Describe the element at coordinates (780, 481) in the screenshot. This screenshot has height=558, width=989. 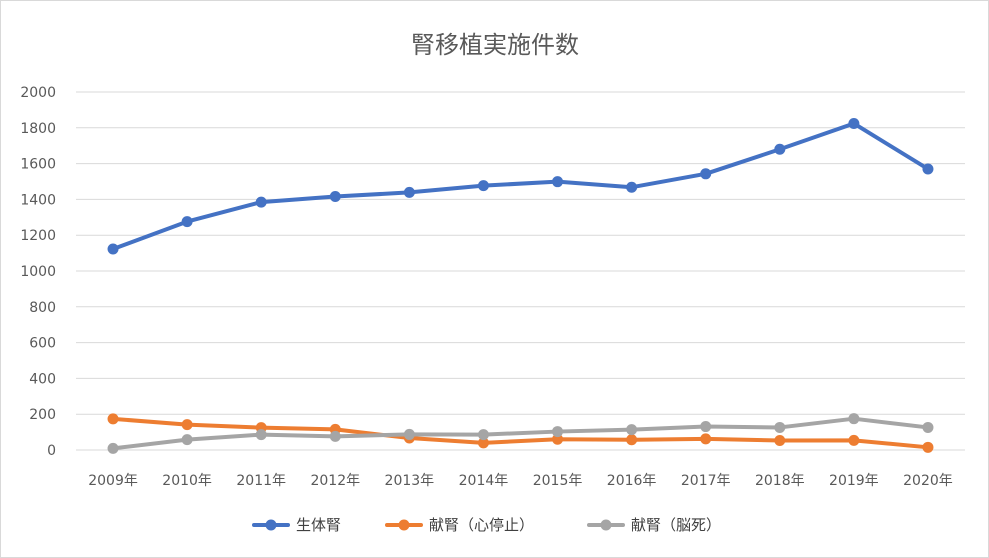
I see `x-tick-label: 2018年` at that location.